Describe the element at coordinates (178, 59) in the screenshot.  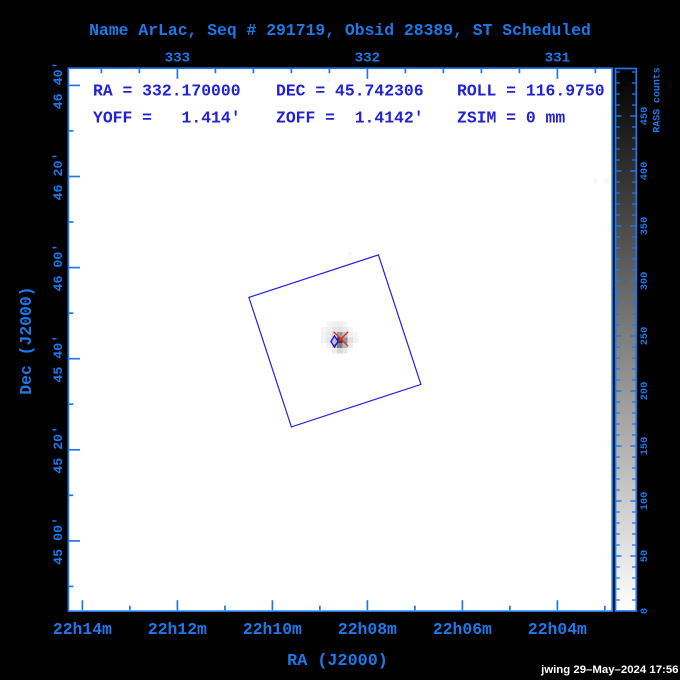
I see `svg-text: 333` at that location.